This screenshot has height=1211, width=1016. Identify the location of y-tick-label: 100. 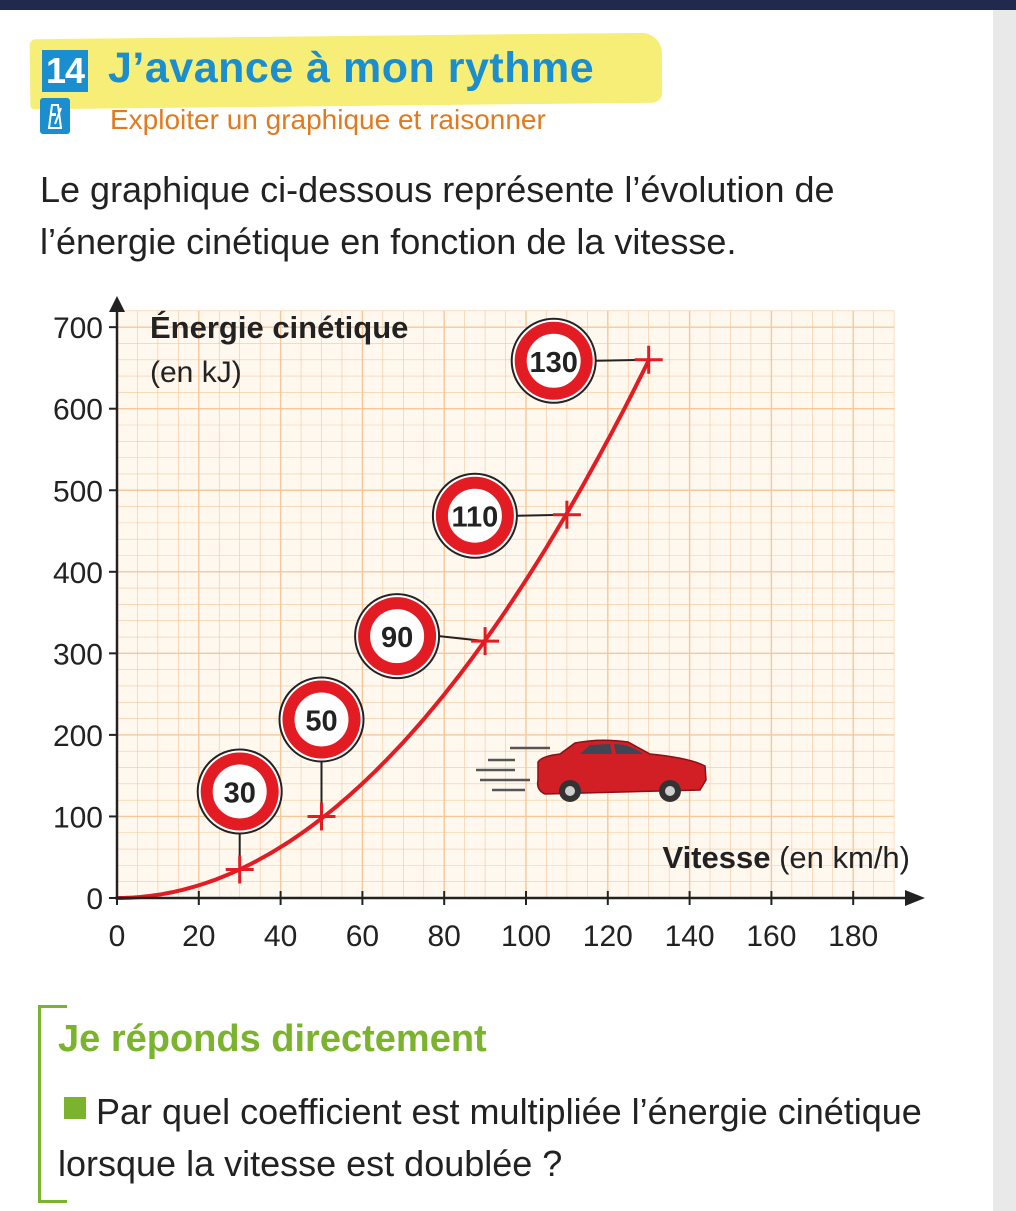
(78, 817).